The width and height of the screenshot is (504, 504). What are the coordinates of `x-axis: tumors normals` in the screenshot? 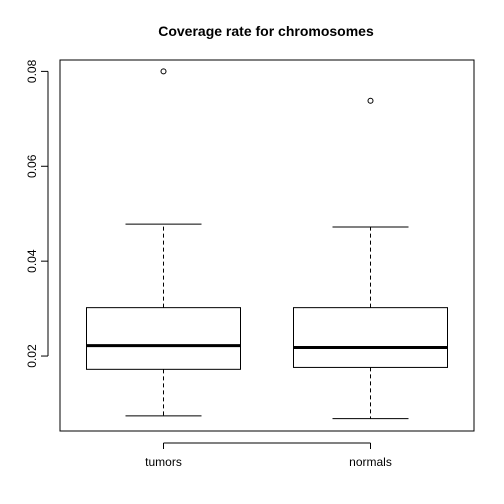 It's located at (268, 455).